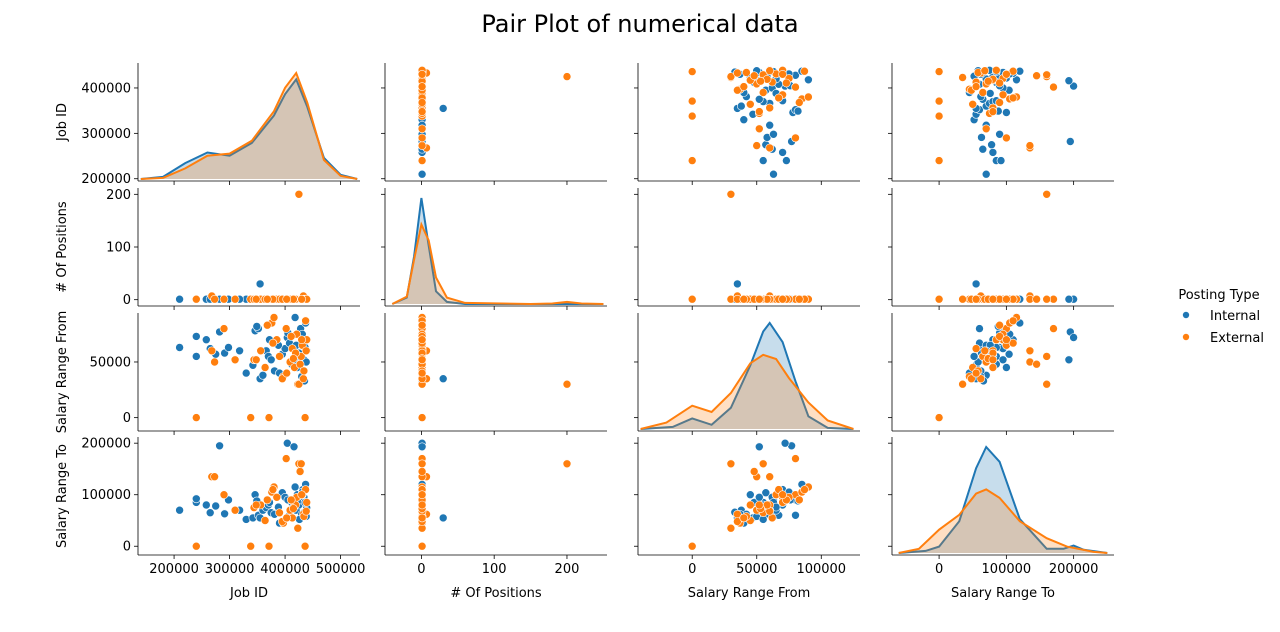 The image size is (1280, 632). Describe the element at coordinates (1186, 337) in the screenshot. I see `legend-marker-external` at that location.